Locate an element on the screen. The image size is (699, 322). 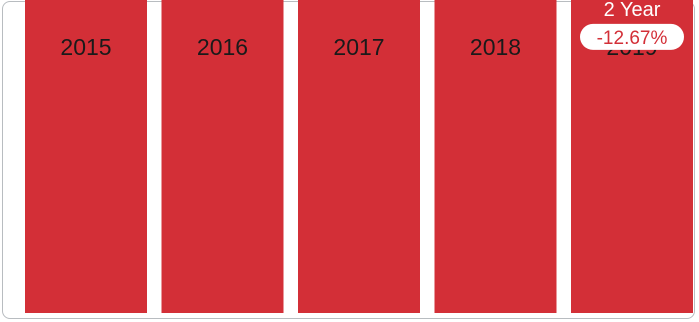
year-label-2017: 2017 is located at coordinates (358, 47).